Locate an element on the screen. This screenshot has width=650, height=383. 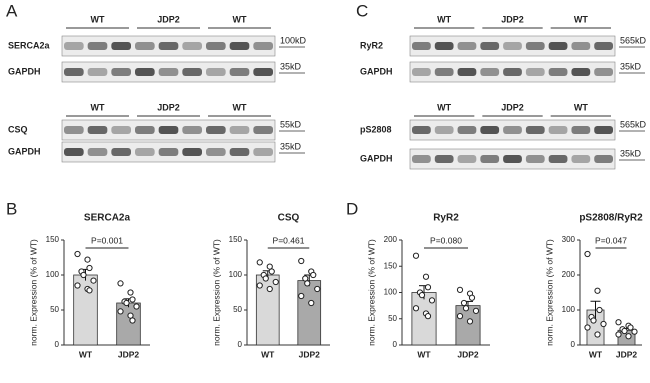
row-label: SERCA2a is located at coordinates (29, 45).